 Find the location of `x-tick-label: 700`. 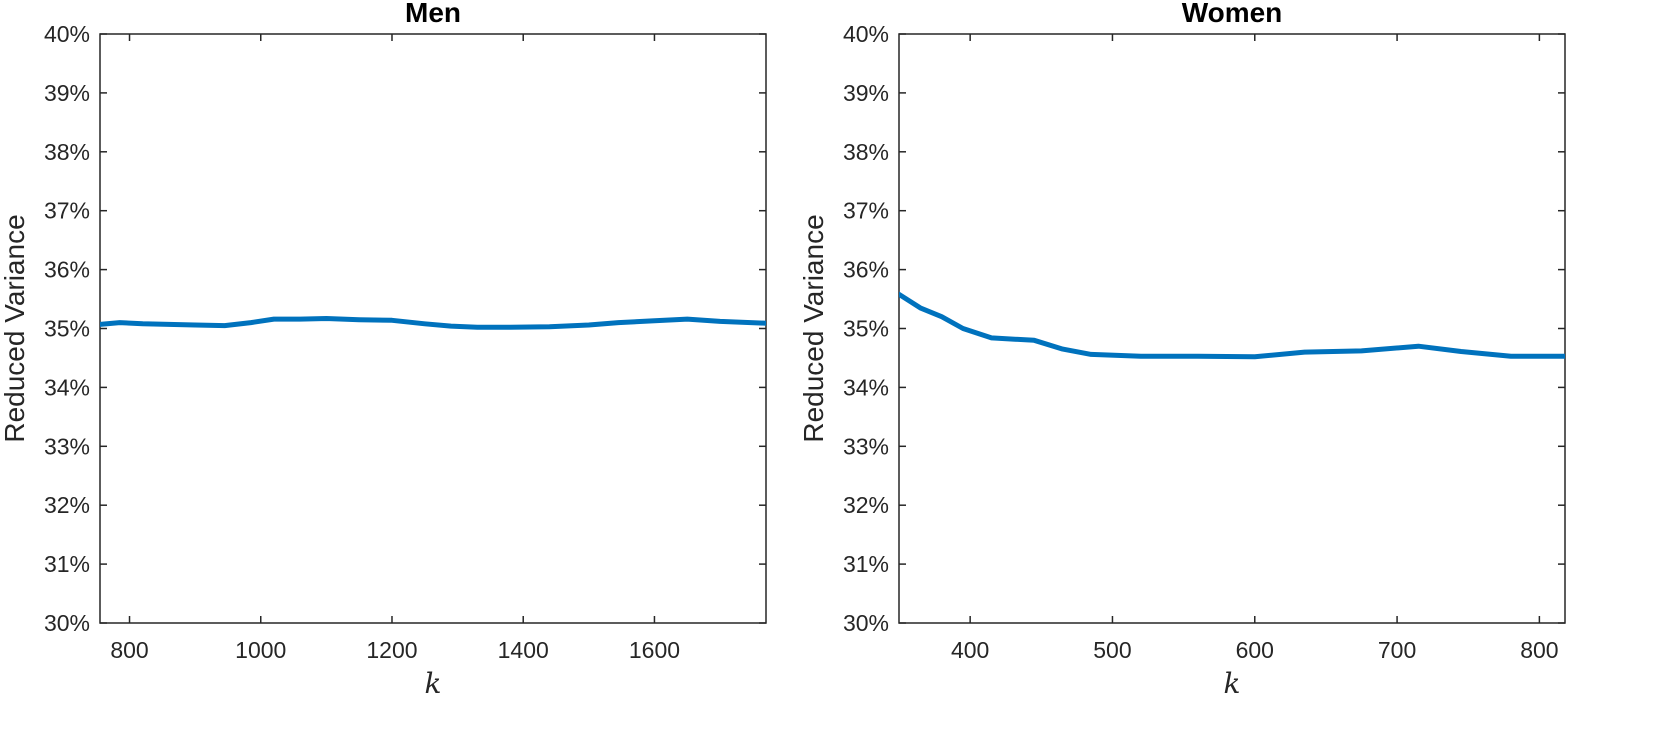

x-tick-label: 700 is located at coordinates (1397, 650).